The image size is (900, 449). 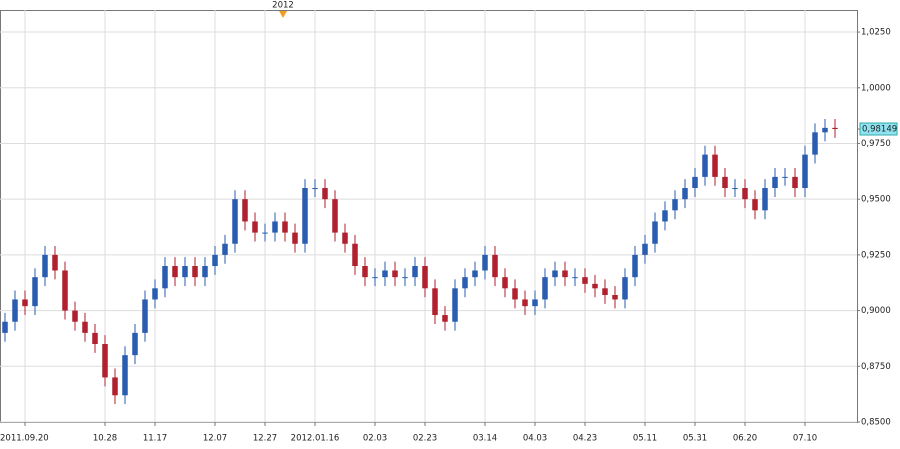 What do you see at coordinates (24, 439) in the screenshot?
I see `x-tick-label: 2011.09.20` at bounding box center [24, 439].